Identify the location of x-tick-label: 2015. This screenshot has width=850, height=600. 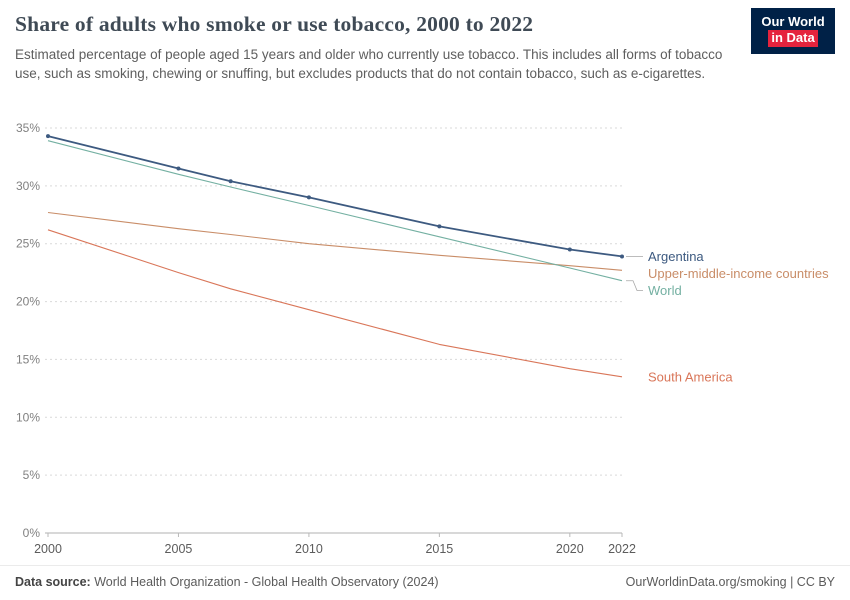
(439, 549).